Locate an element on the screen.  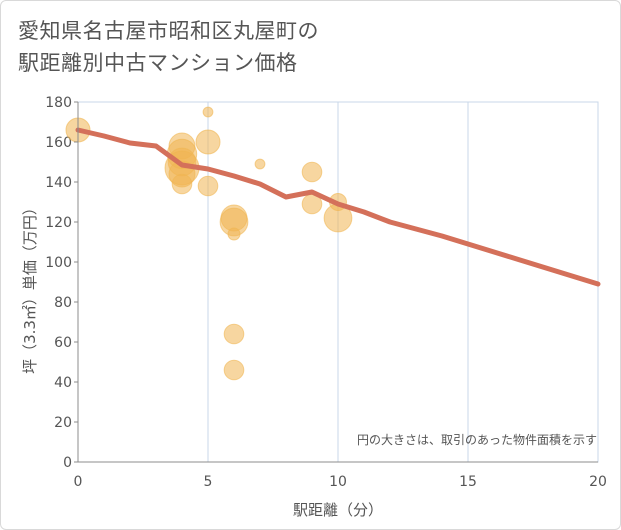
y-tick-label: 140 is located at coordinates (58, 183).